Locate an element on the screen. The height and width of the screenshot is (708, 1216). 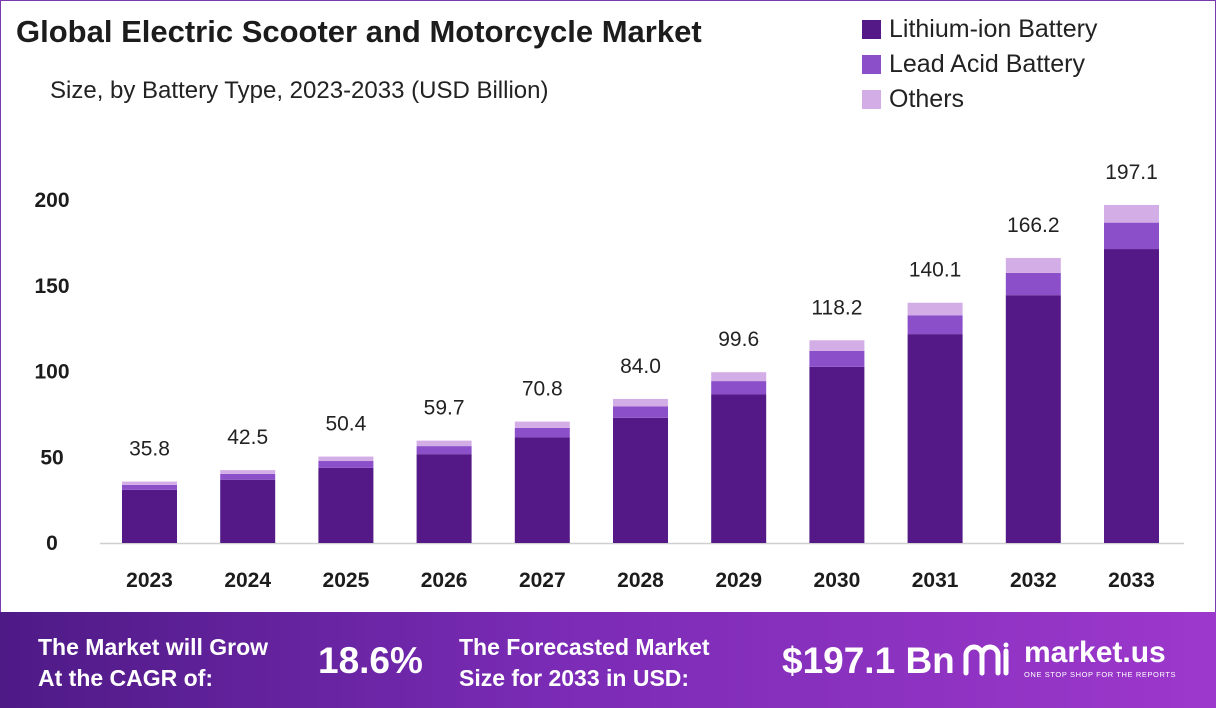
bar-total-label: 118.2 is located at coordinates (836, 307).